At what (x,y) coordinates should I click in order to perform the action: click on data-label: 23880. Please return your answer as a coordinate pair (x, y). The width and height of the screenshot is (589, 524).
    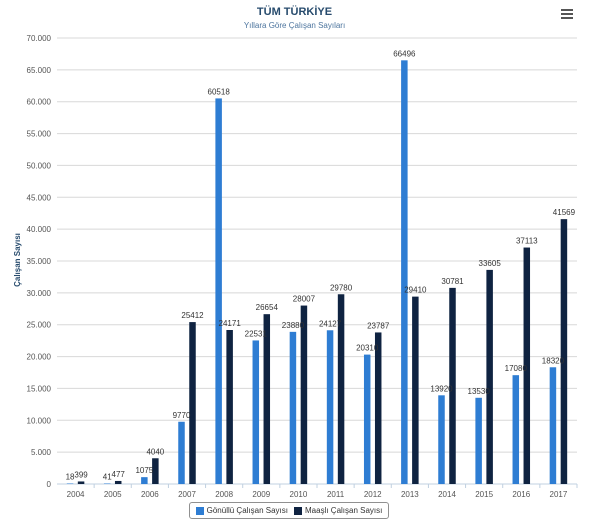
    Looking at the image, I should click on (293, 325).